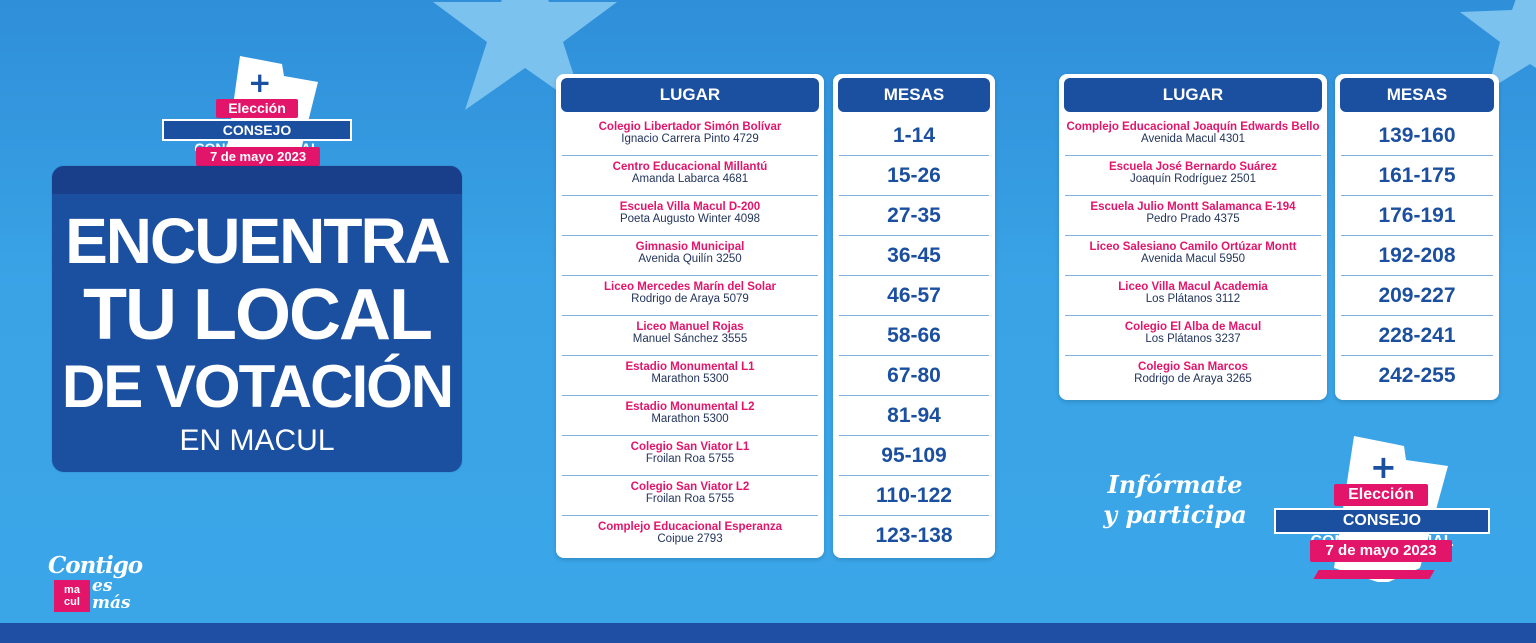  What do you see at coordinates (1417, 95) in the screenshot?
I see `mesas-header-right: MESAS` at bounding box center [1417, 95].